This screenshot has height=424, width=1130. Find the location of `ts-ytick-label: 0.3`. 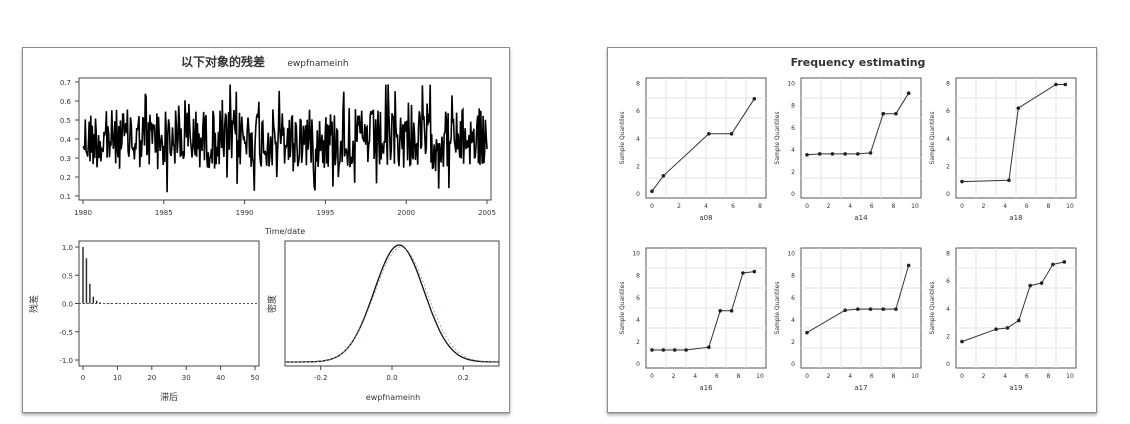

ts-ytick-label: 0.3 is located at coordinates (65, 159).